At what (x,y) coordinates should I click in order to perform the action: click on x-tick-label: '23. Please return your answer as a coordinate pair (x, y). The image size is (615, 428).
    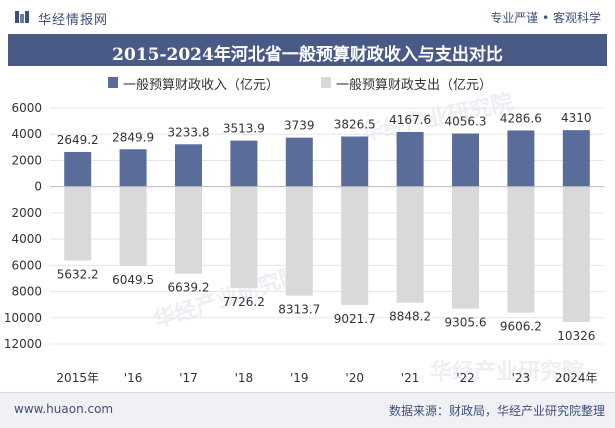
    Looking at the image, I should click on (521, 378).